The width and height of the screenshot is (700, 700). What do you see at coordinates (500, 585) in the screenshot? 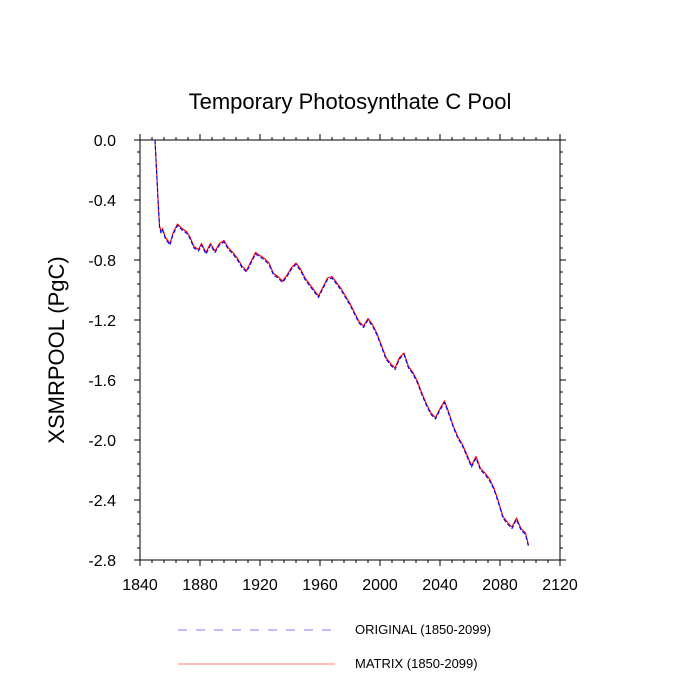
I see `x-tick-label: 2080` at bounding box center [500, 585].